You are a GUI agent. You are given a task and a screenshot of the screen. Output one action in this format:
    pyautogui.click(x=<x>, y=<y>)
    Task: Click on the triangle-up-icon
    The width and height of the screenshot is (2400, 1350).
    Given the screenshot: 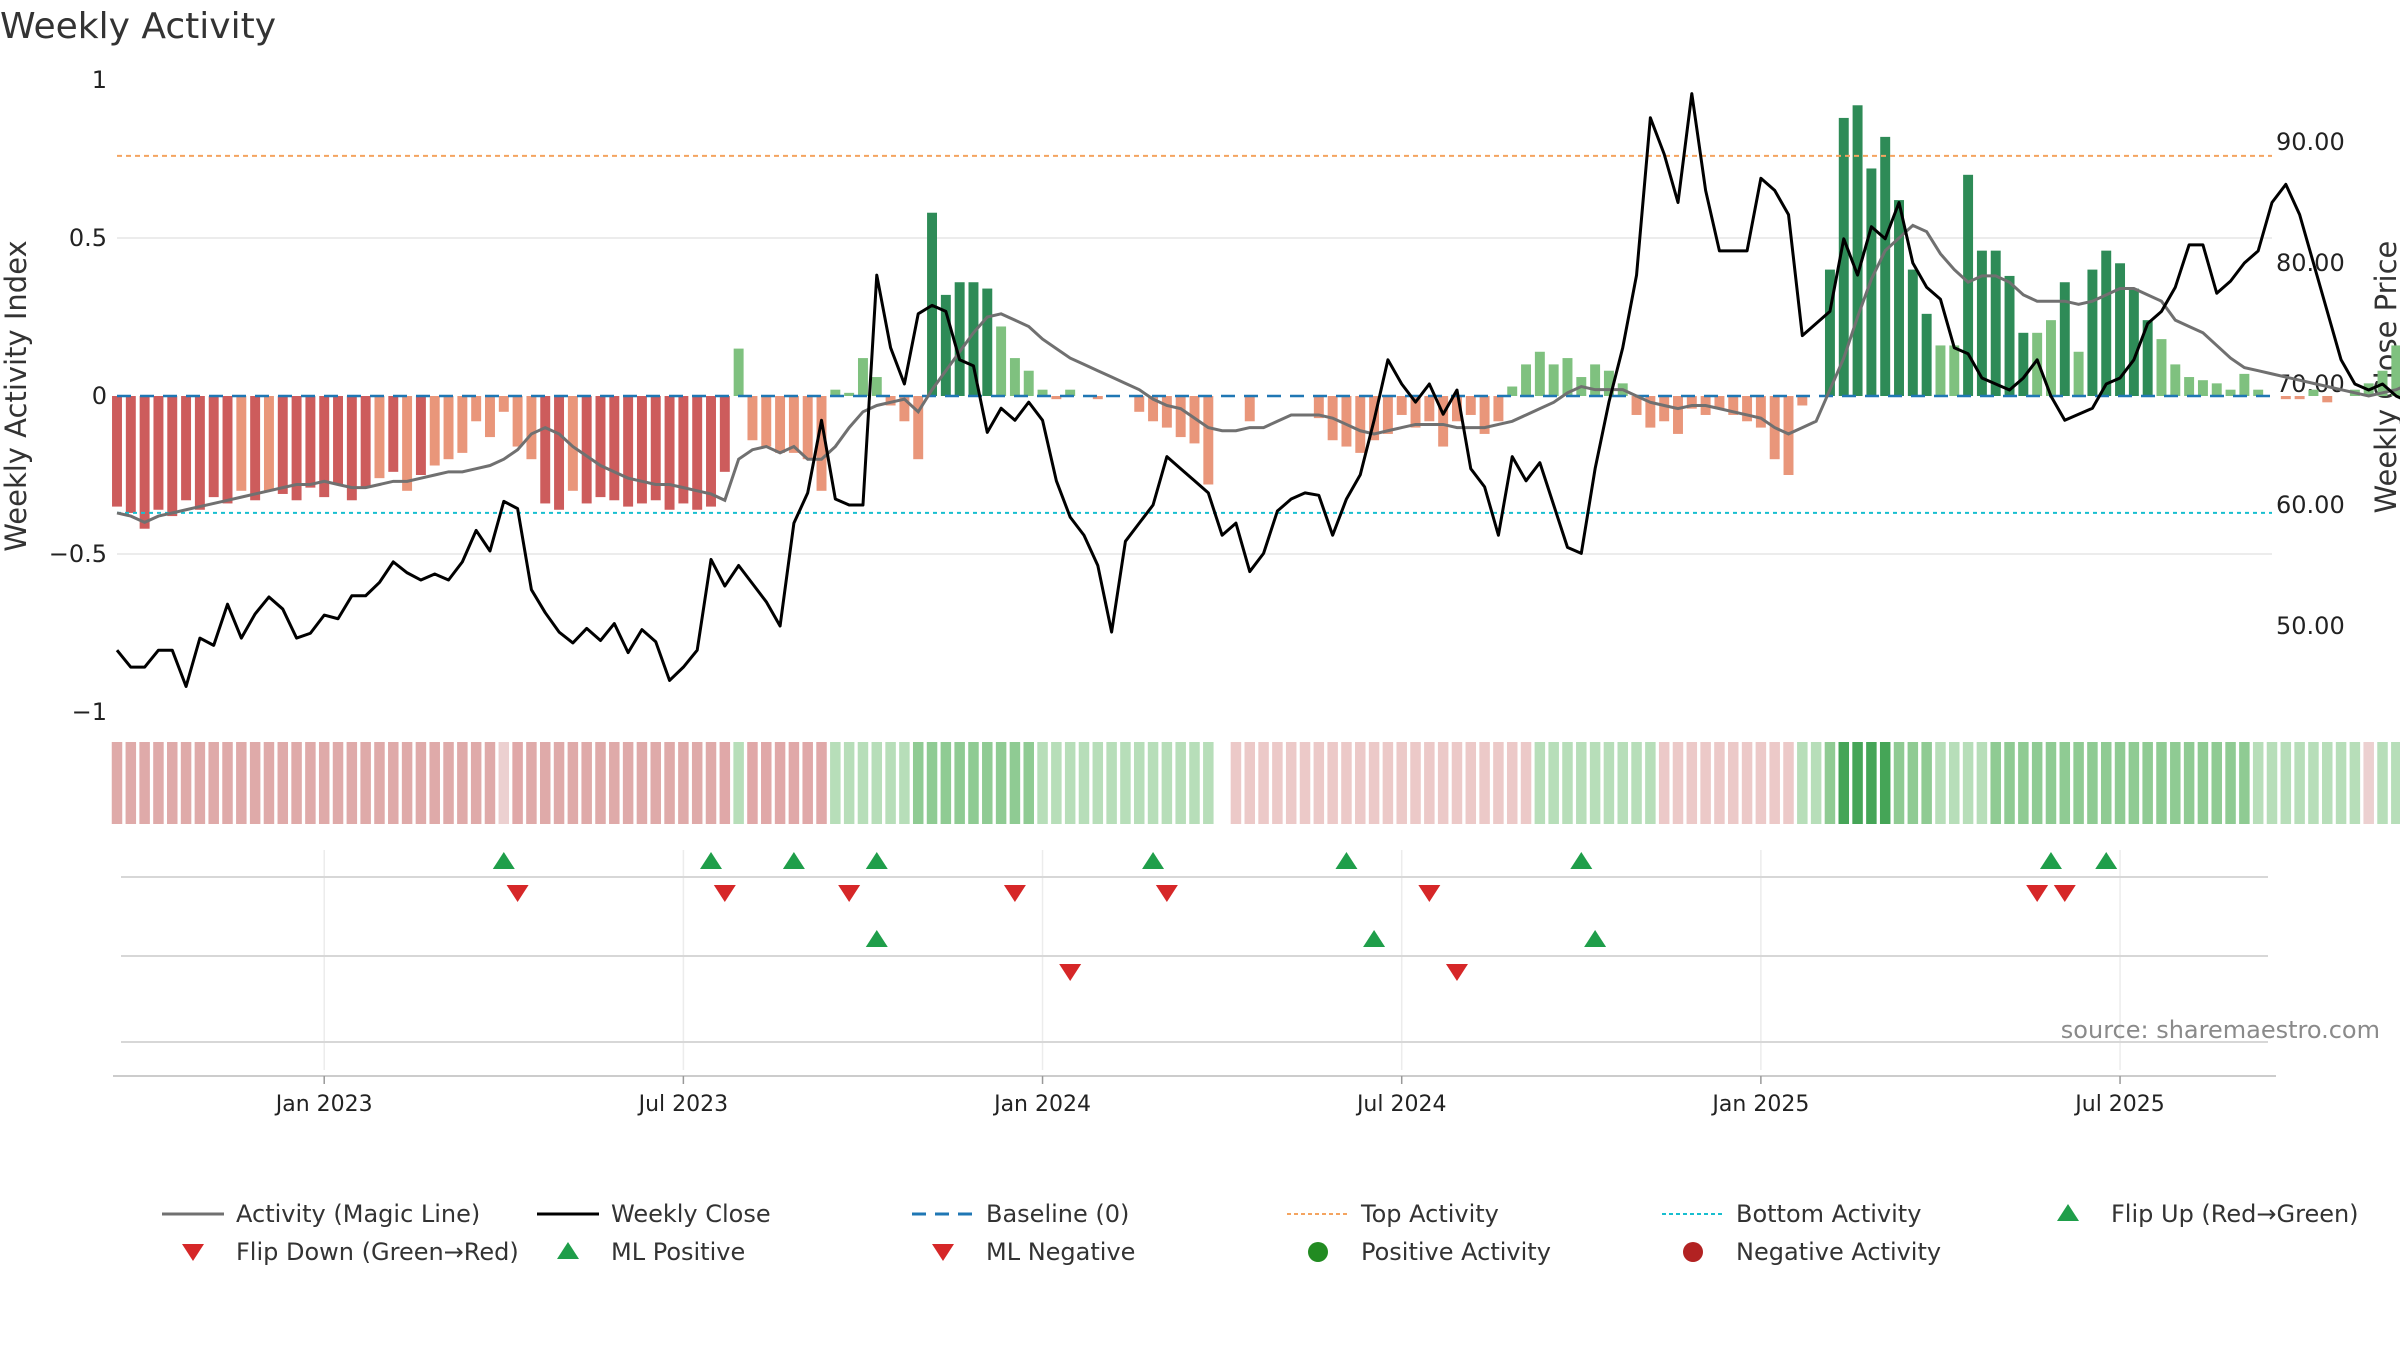 What is the action you would take?
    pyautogui.click(x=2068, y=1214)
    